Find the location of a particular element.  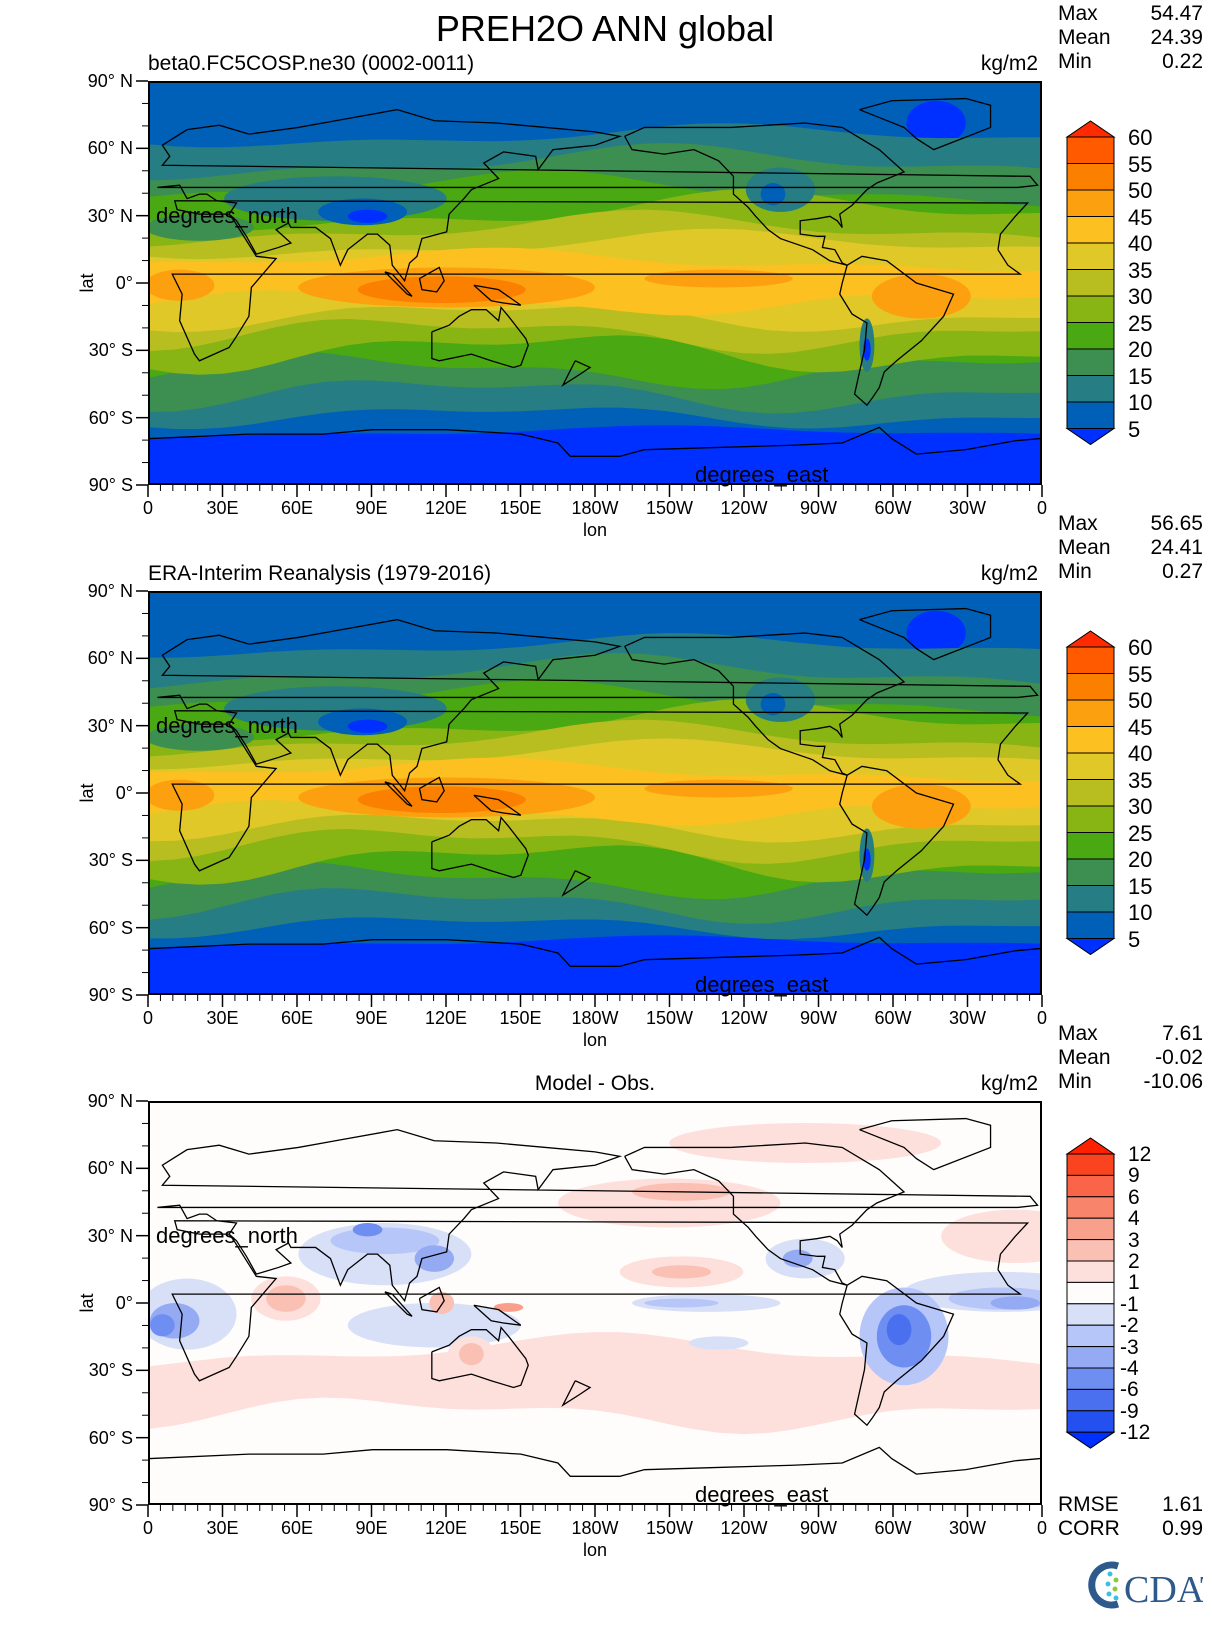

panel-subtitle: Model - Obs. is located at coordinates (595, 1083).